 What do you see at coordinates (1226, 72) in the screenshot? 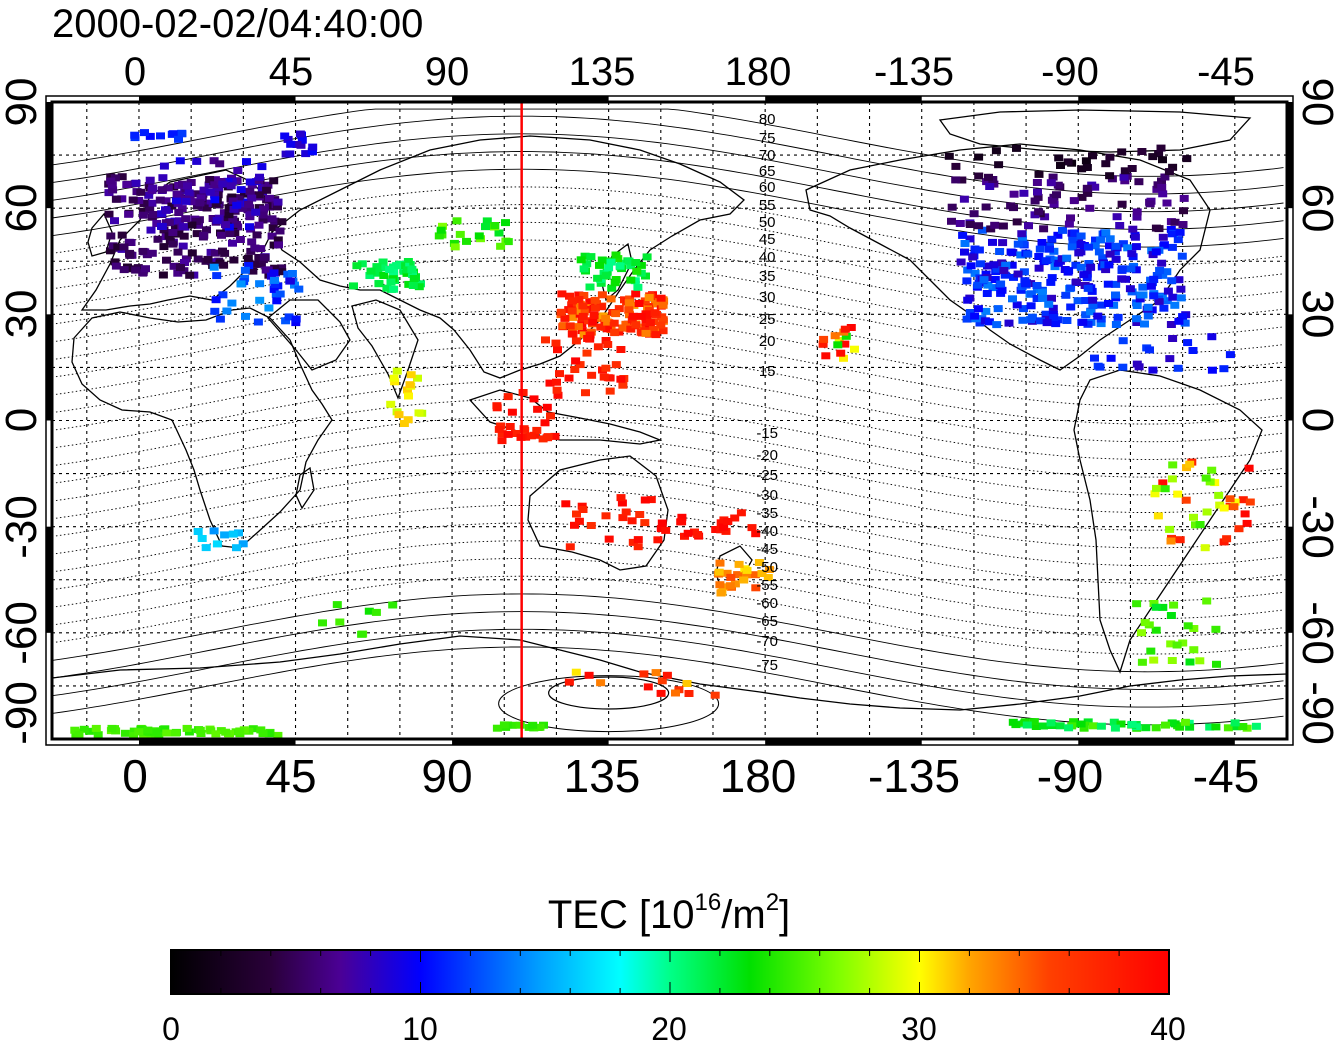
I see `top-lon-tick: -45` at bounding box center [1226, 72].